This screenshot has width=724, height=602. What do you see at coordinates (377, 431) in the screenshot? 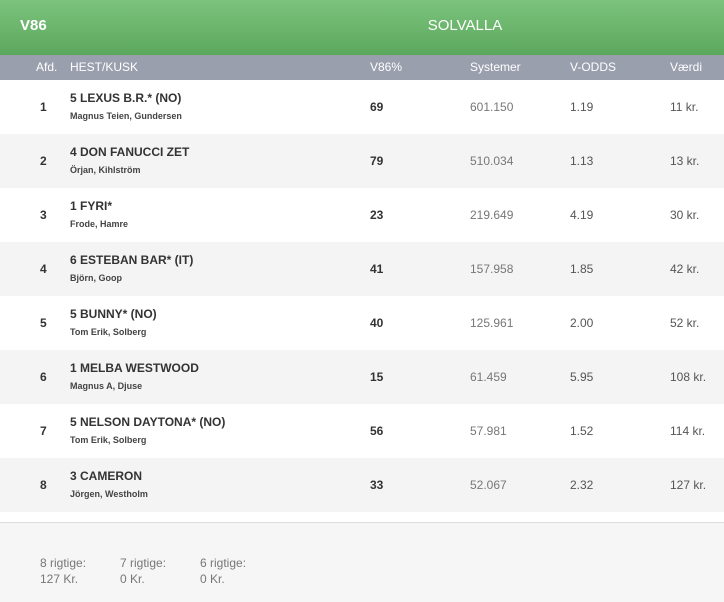
I see `cell-pct: 56` at bounding box center [377, 431].